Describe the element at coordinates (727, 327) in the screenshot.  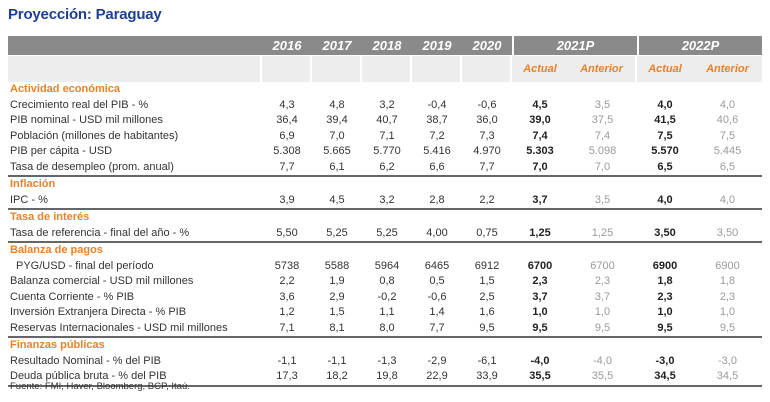
I see `cell-anterior: 9,5` at that location.